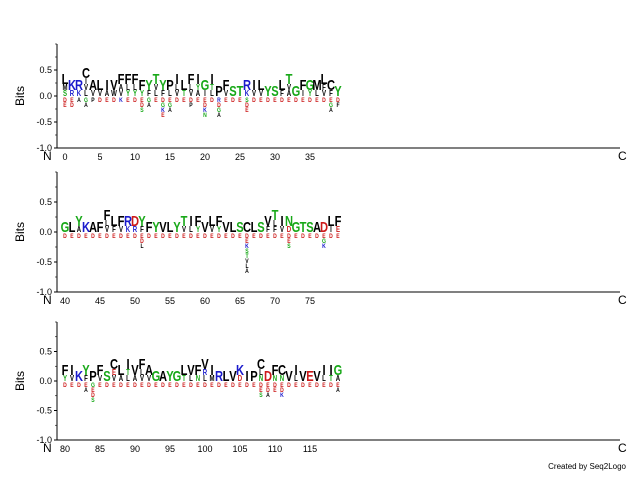 The height and width of the screenshot is (480, 640). I want to click on logo-letter: M, so click(211, 378).